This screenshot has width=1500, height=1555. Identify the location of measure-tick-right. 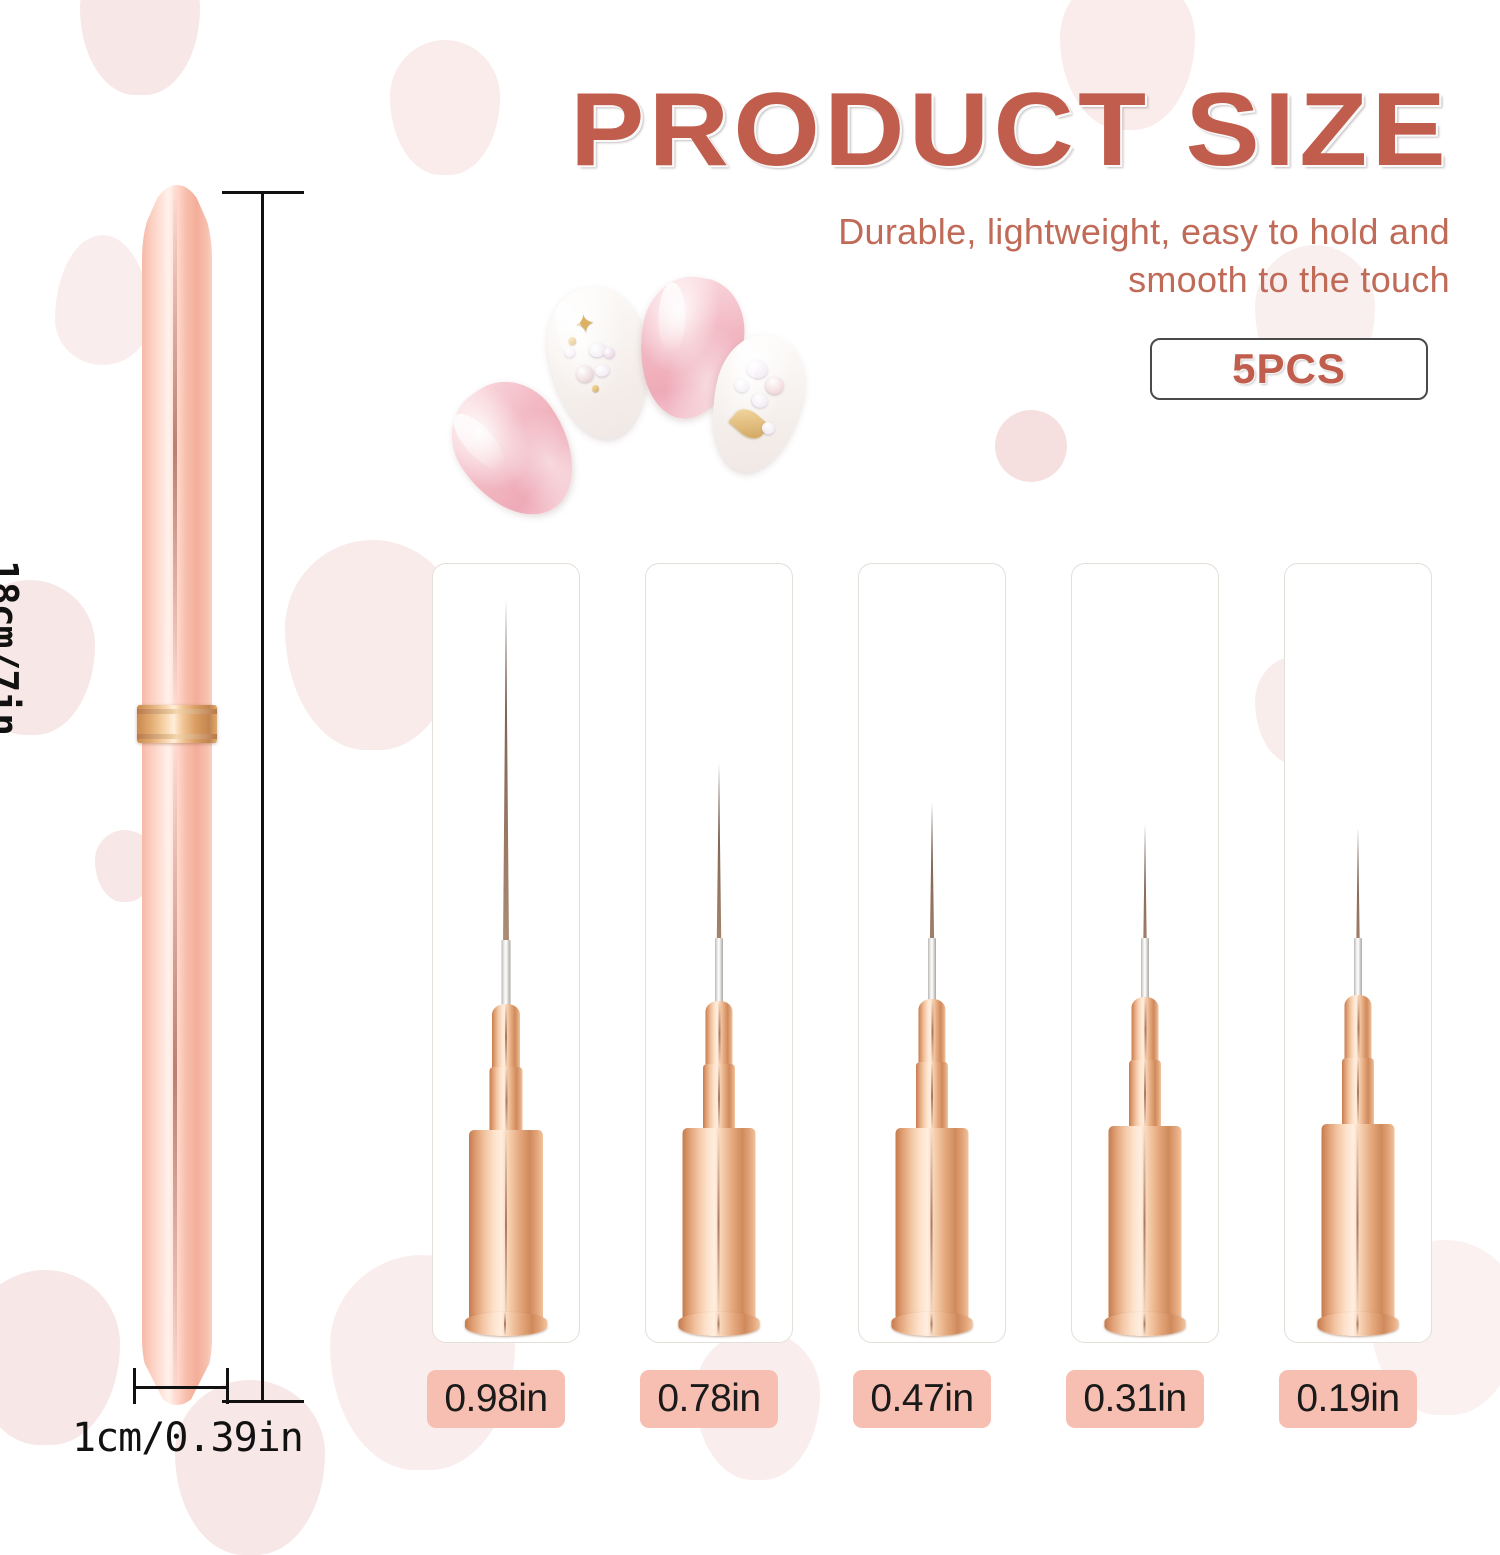
(227, 1386).